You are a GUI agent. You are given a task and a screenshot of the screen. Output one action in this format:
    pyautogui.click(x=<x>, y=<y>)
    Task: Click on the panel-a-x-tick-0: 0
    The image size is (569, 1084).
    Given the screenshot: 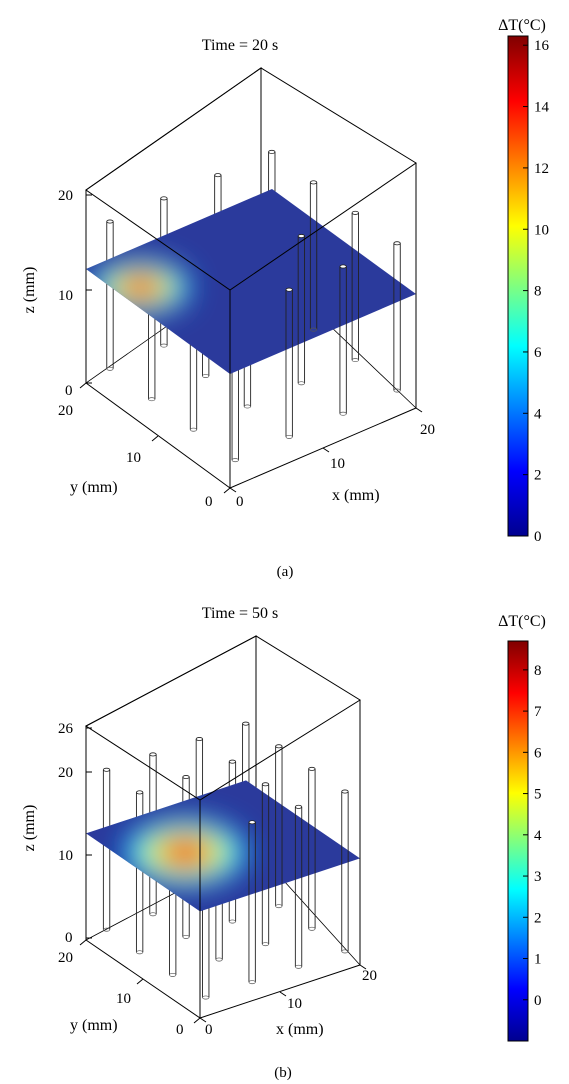 What is the action you would take?
    pyautogui.click(x=240, y=502)
    